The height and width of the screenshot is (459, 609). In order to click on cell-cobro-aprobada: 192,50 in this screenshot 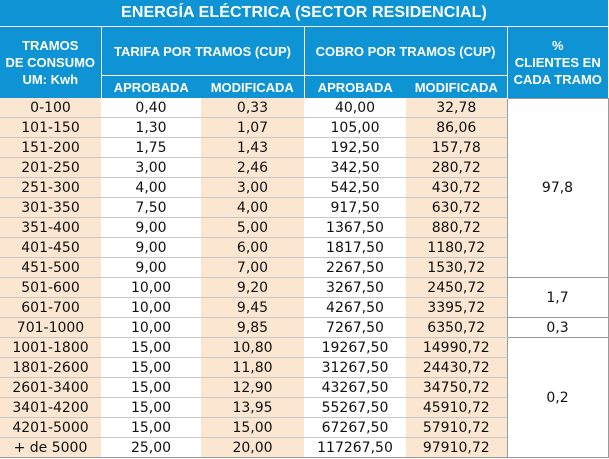, I will do `click(355, 147)`.